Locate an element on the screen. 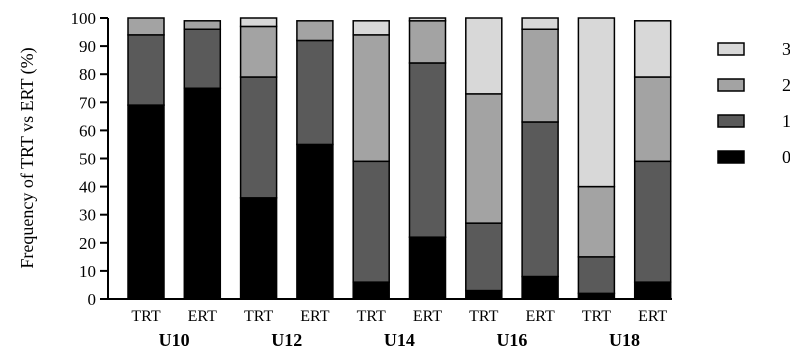 This screenshot has width=790, height=351. legend: 3 2 1 0 is located at coordinates (753, 103).